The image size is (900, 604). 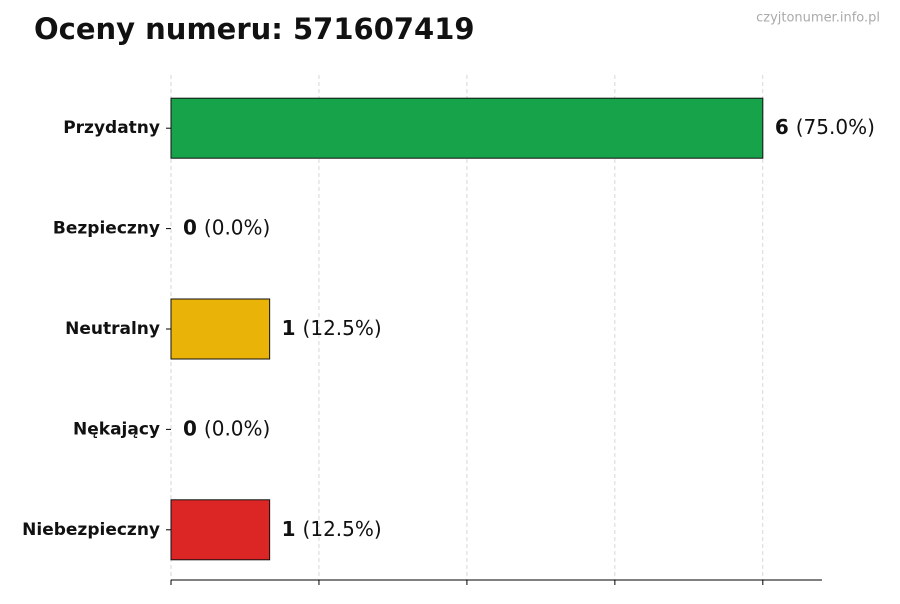 What do you see at coordinates (782, 127) in the screenshot?
I see `value-count: 6` at bounding box center [782, 127].